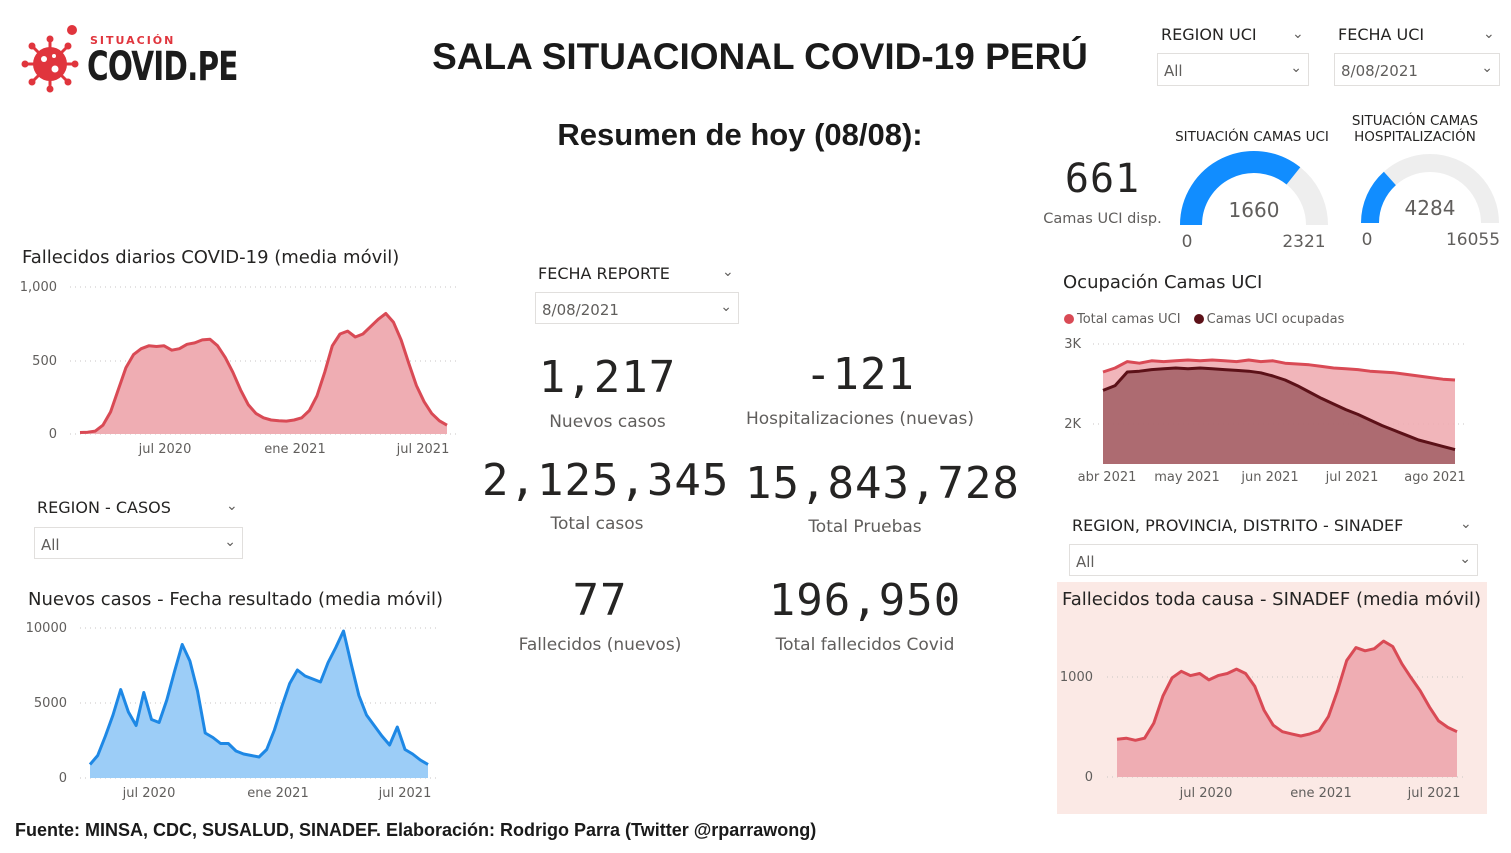 This screenshot has width=1511, height=853. I want to click on region-uci-label: REGION UCI, so click(1209, 34).